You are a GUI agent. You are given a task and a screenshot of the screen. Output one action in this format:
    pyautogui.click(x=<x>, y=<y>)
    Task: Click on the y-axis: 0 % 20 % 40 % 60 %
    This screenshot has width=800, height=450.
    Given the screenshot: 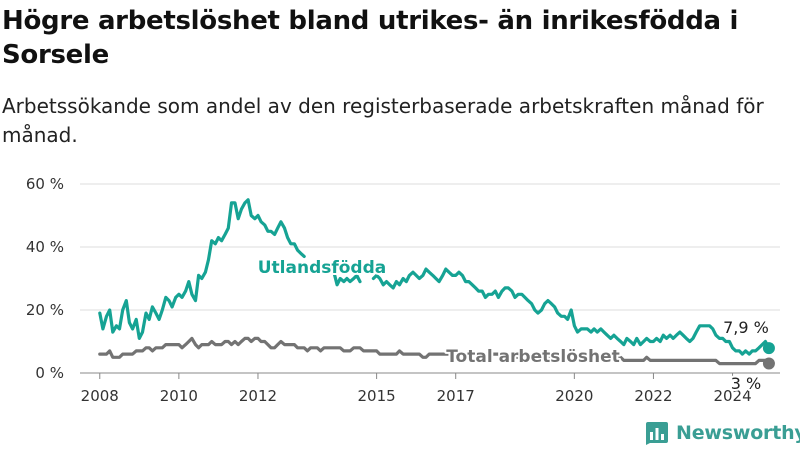 What is the action you would take?
    pyautogui.click(x=45, y=278)
    